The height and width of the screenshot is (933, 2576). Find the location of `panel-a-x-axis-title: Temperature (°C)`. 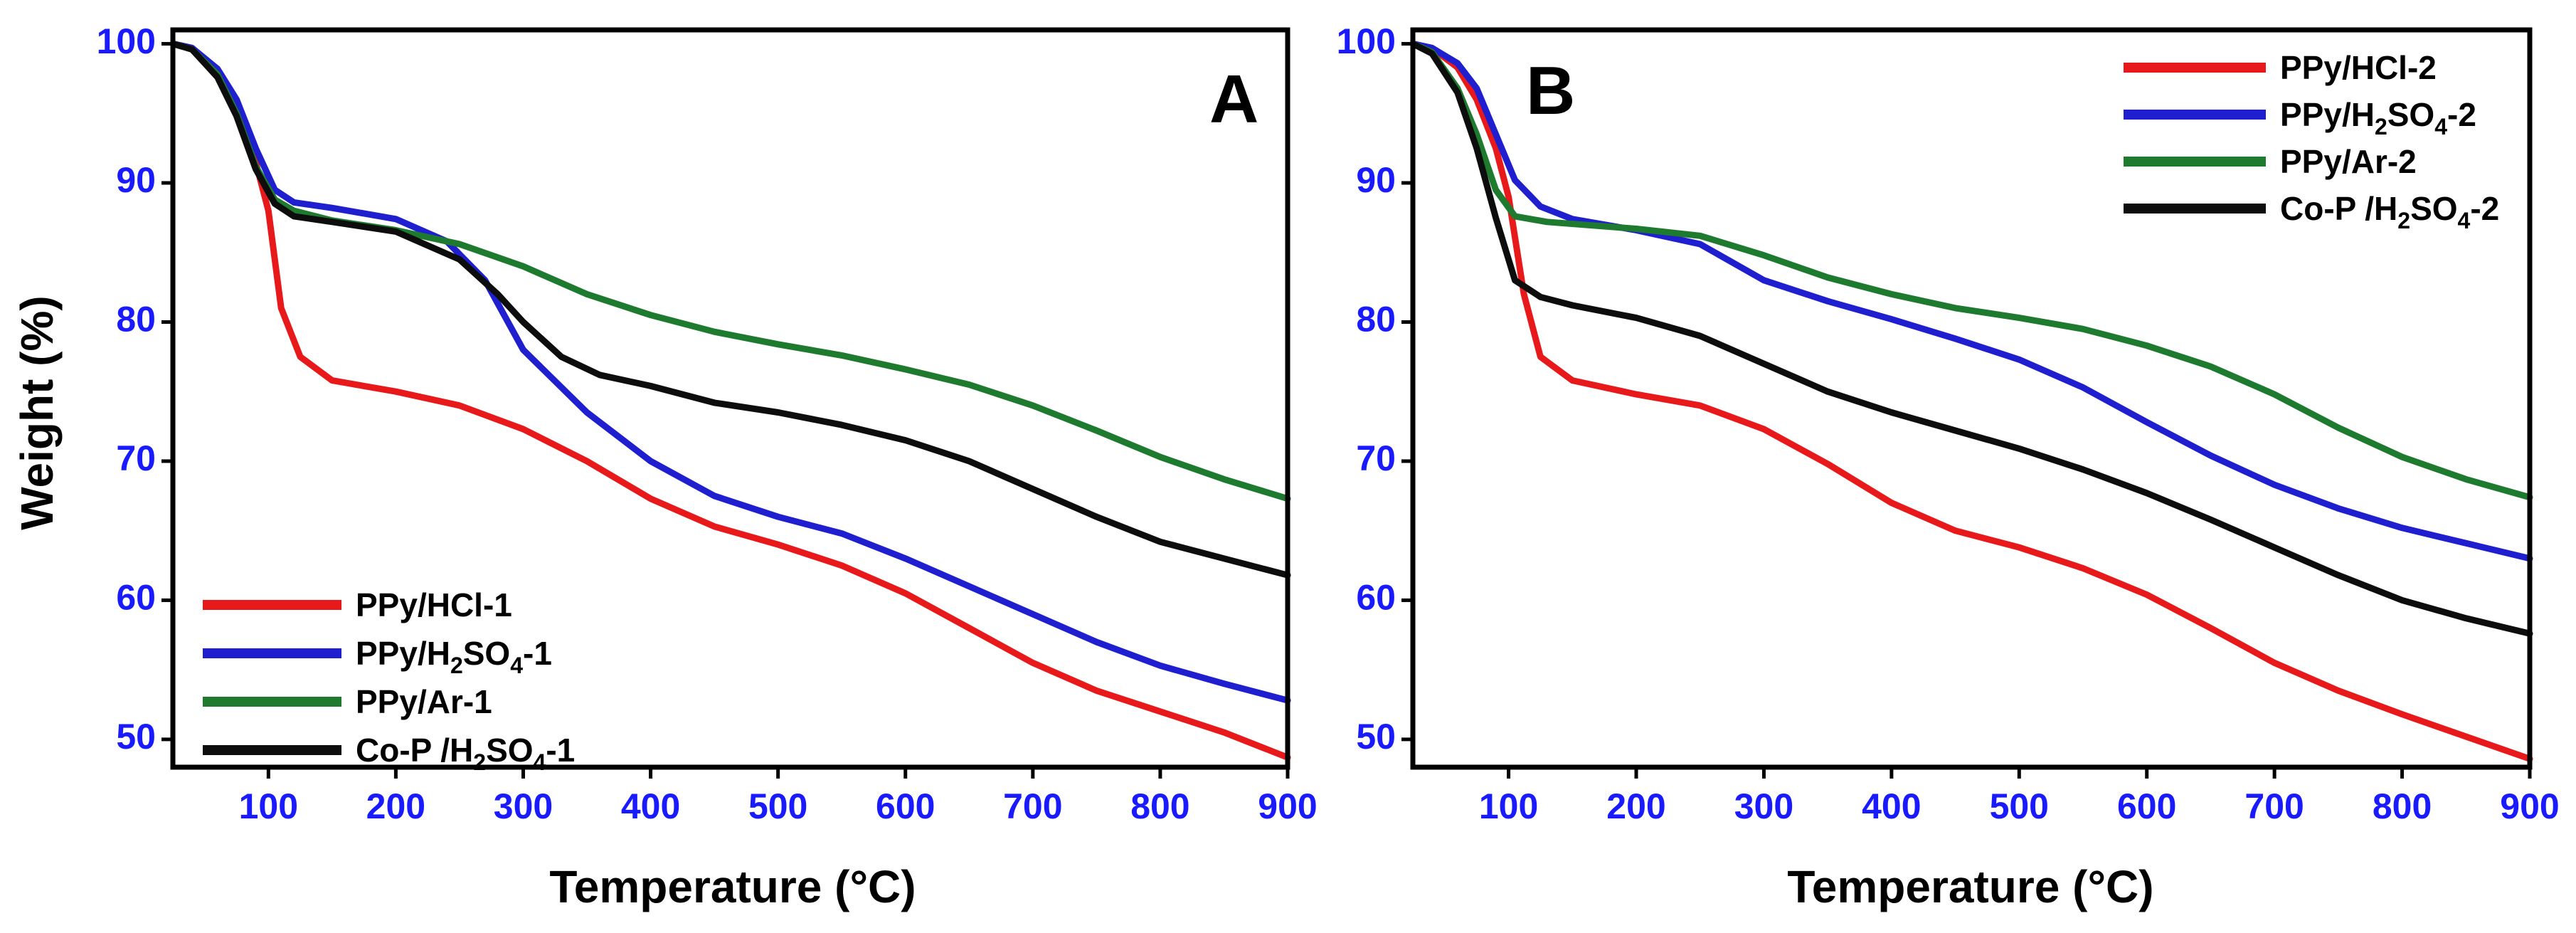

panel-a-x-axis-title: Temperature (°C) is located at coordinates (733, 886).